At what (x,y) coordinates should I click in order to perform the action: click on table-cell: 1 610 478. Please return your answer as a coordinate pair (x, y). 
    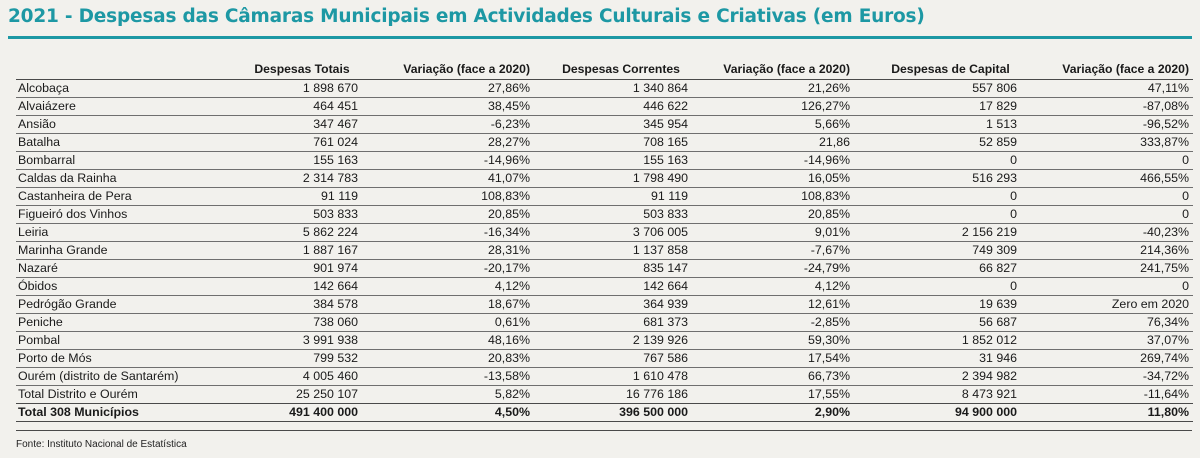
    Looking at the image, I should click on (613, 376).